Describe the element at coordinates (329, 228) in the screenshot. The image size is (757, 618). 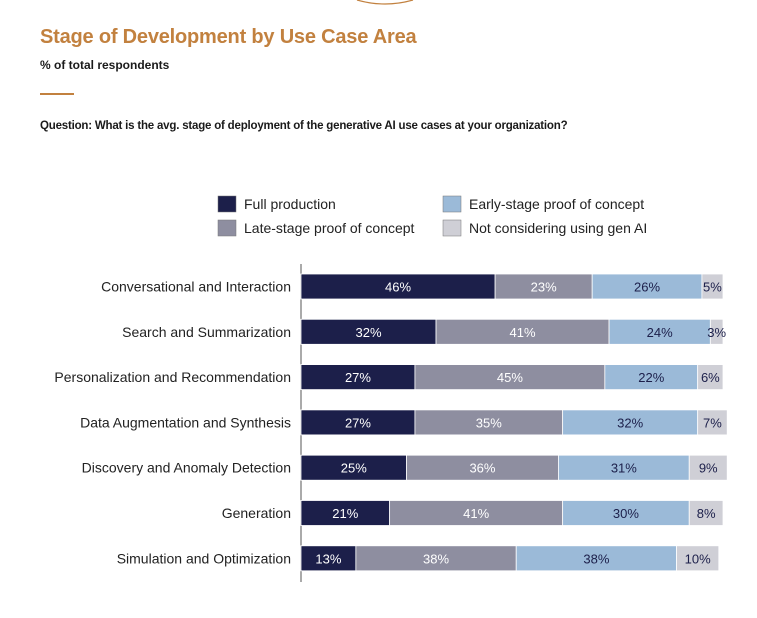
I see `legend-label-late-stage-proof-of-concept: Late-stage proof of concept` at that location.